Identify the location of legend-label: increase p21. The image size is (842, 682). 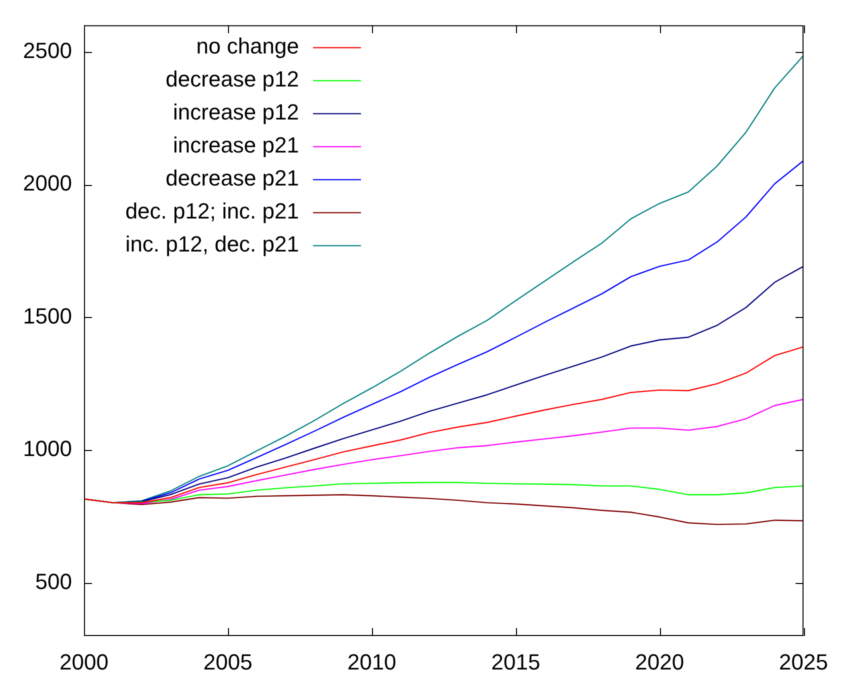
(236, 145).